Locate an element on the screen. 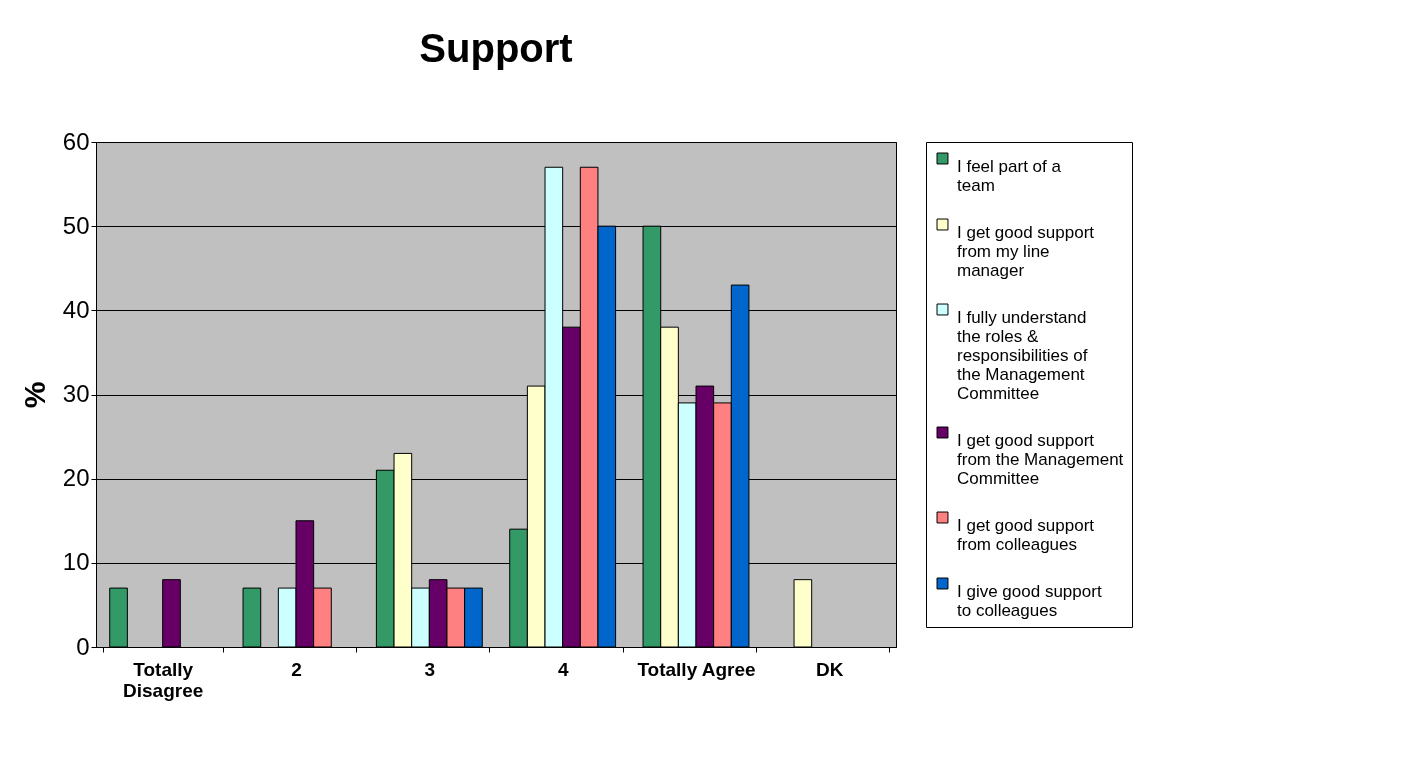  x-tick-label: DK is located at coordinates (830, 669).